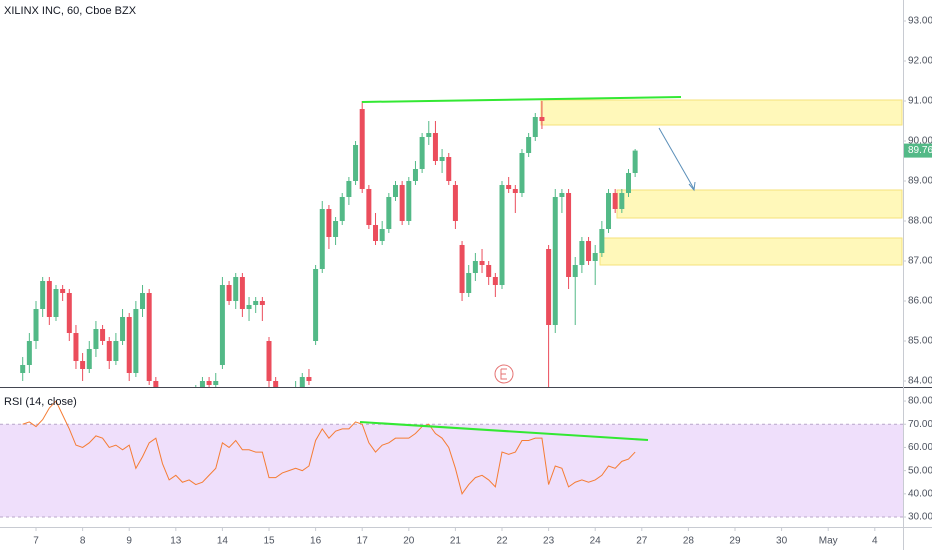  What do you see at coordinates (409, 541) in the screenshot?
I see `x-tick-label: 20` at bounding box center [409, 541].